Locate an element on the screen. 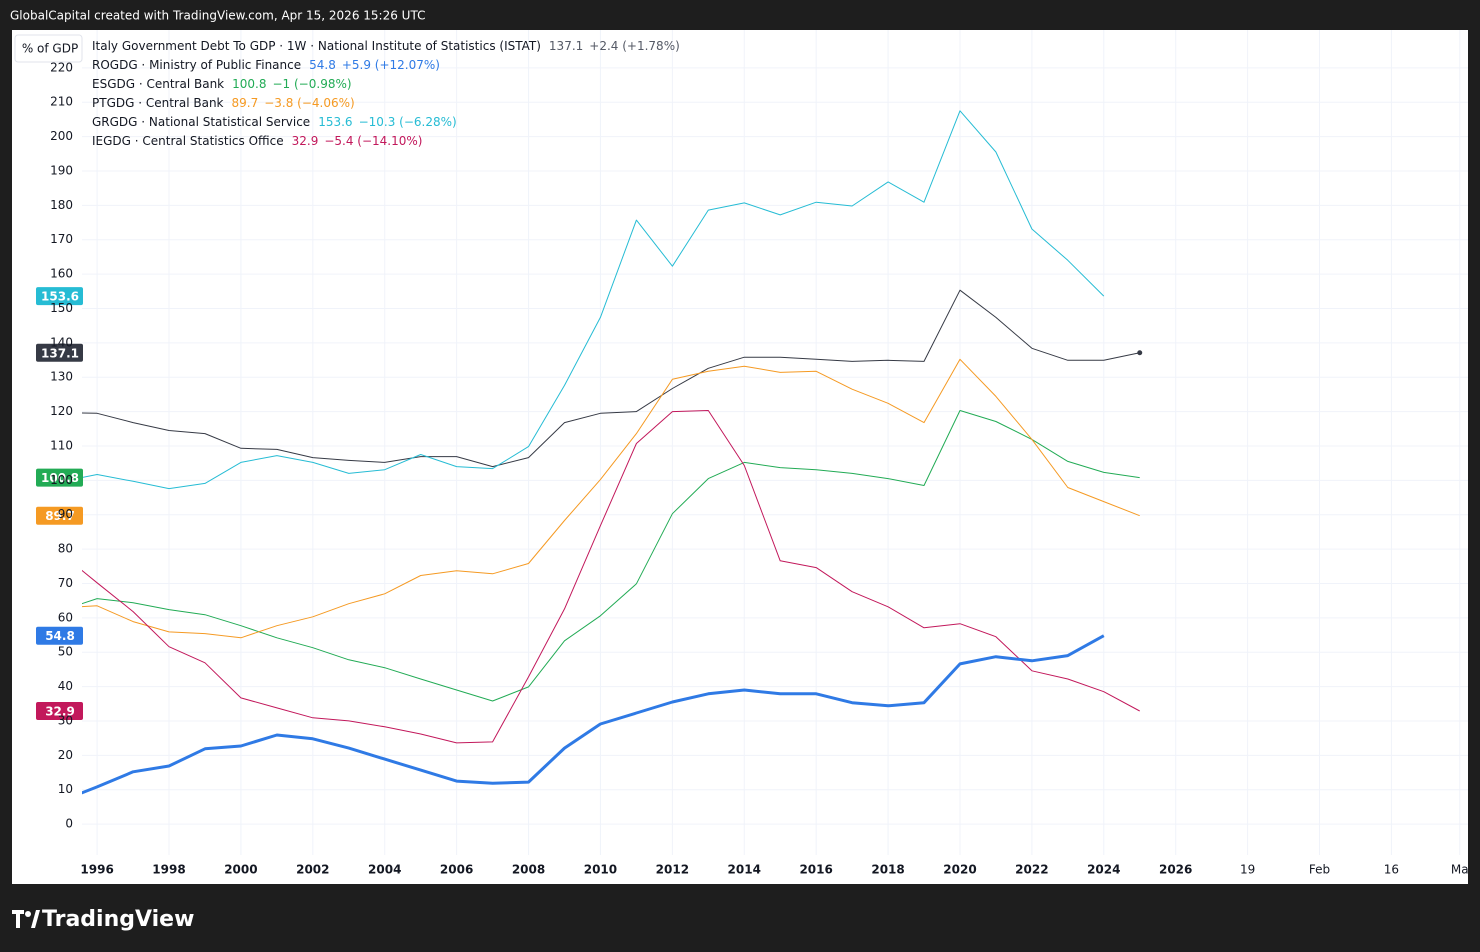  x-tick-label: 2010 is located at coordinates (600, 870).